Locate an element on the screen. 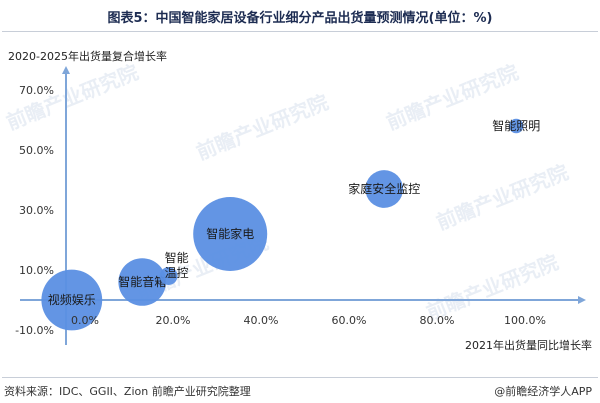  x-tick-label: 0.0% is located at coordinates (85, 320).